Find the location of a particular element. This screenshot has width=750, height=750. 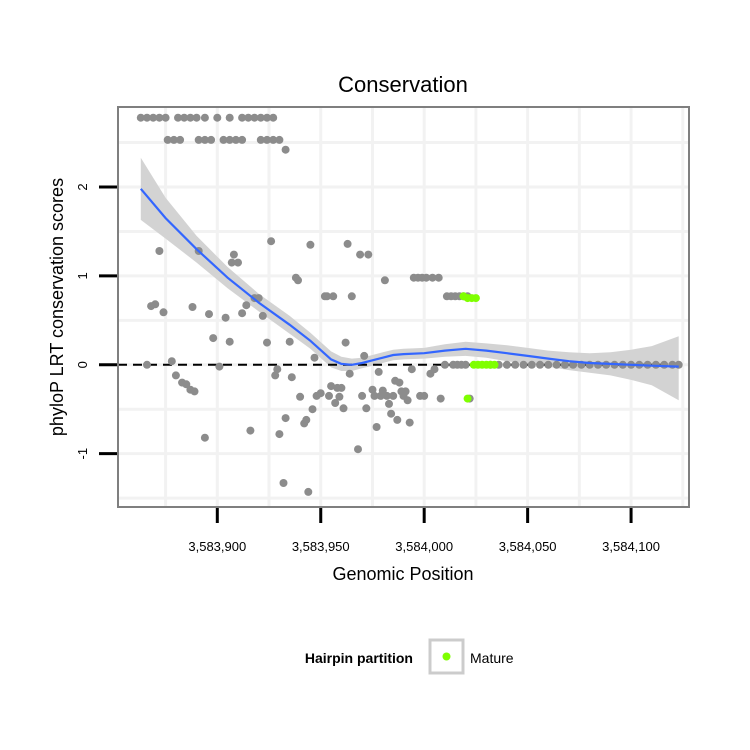

legend: Hairpin partition Mature is located at coordinates (409, 656).